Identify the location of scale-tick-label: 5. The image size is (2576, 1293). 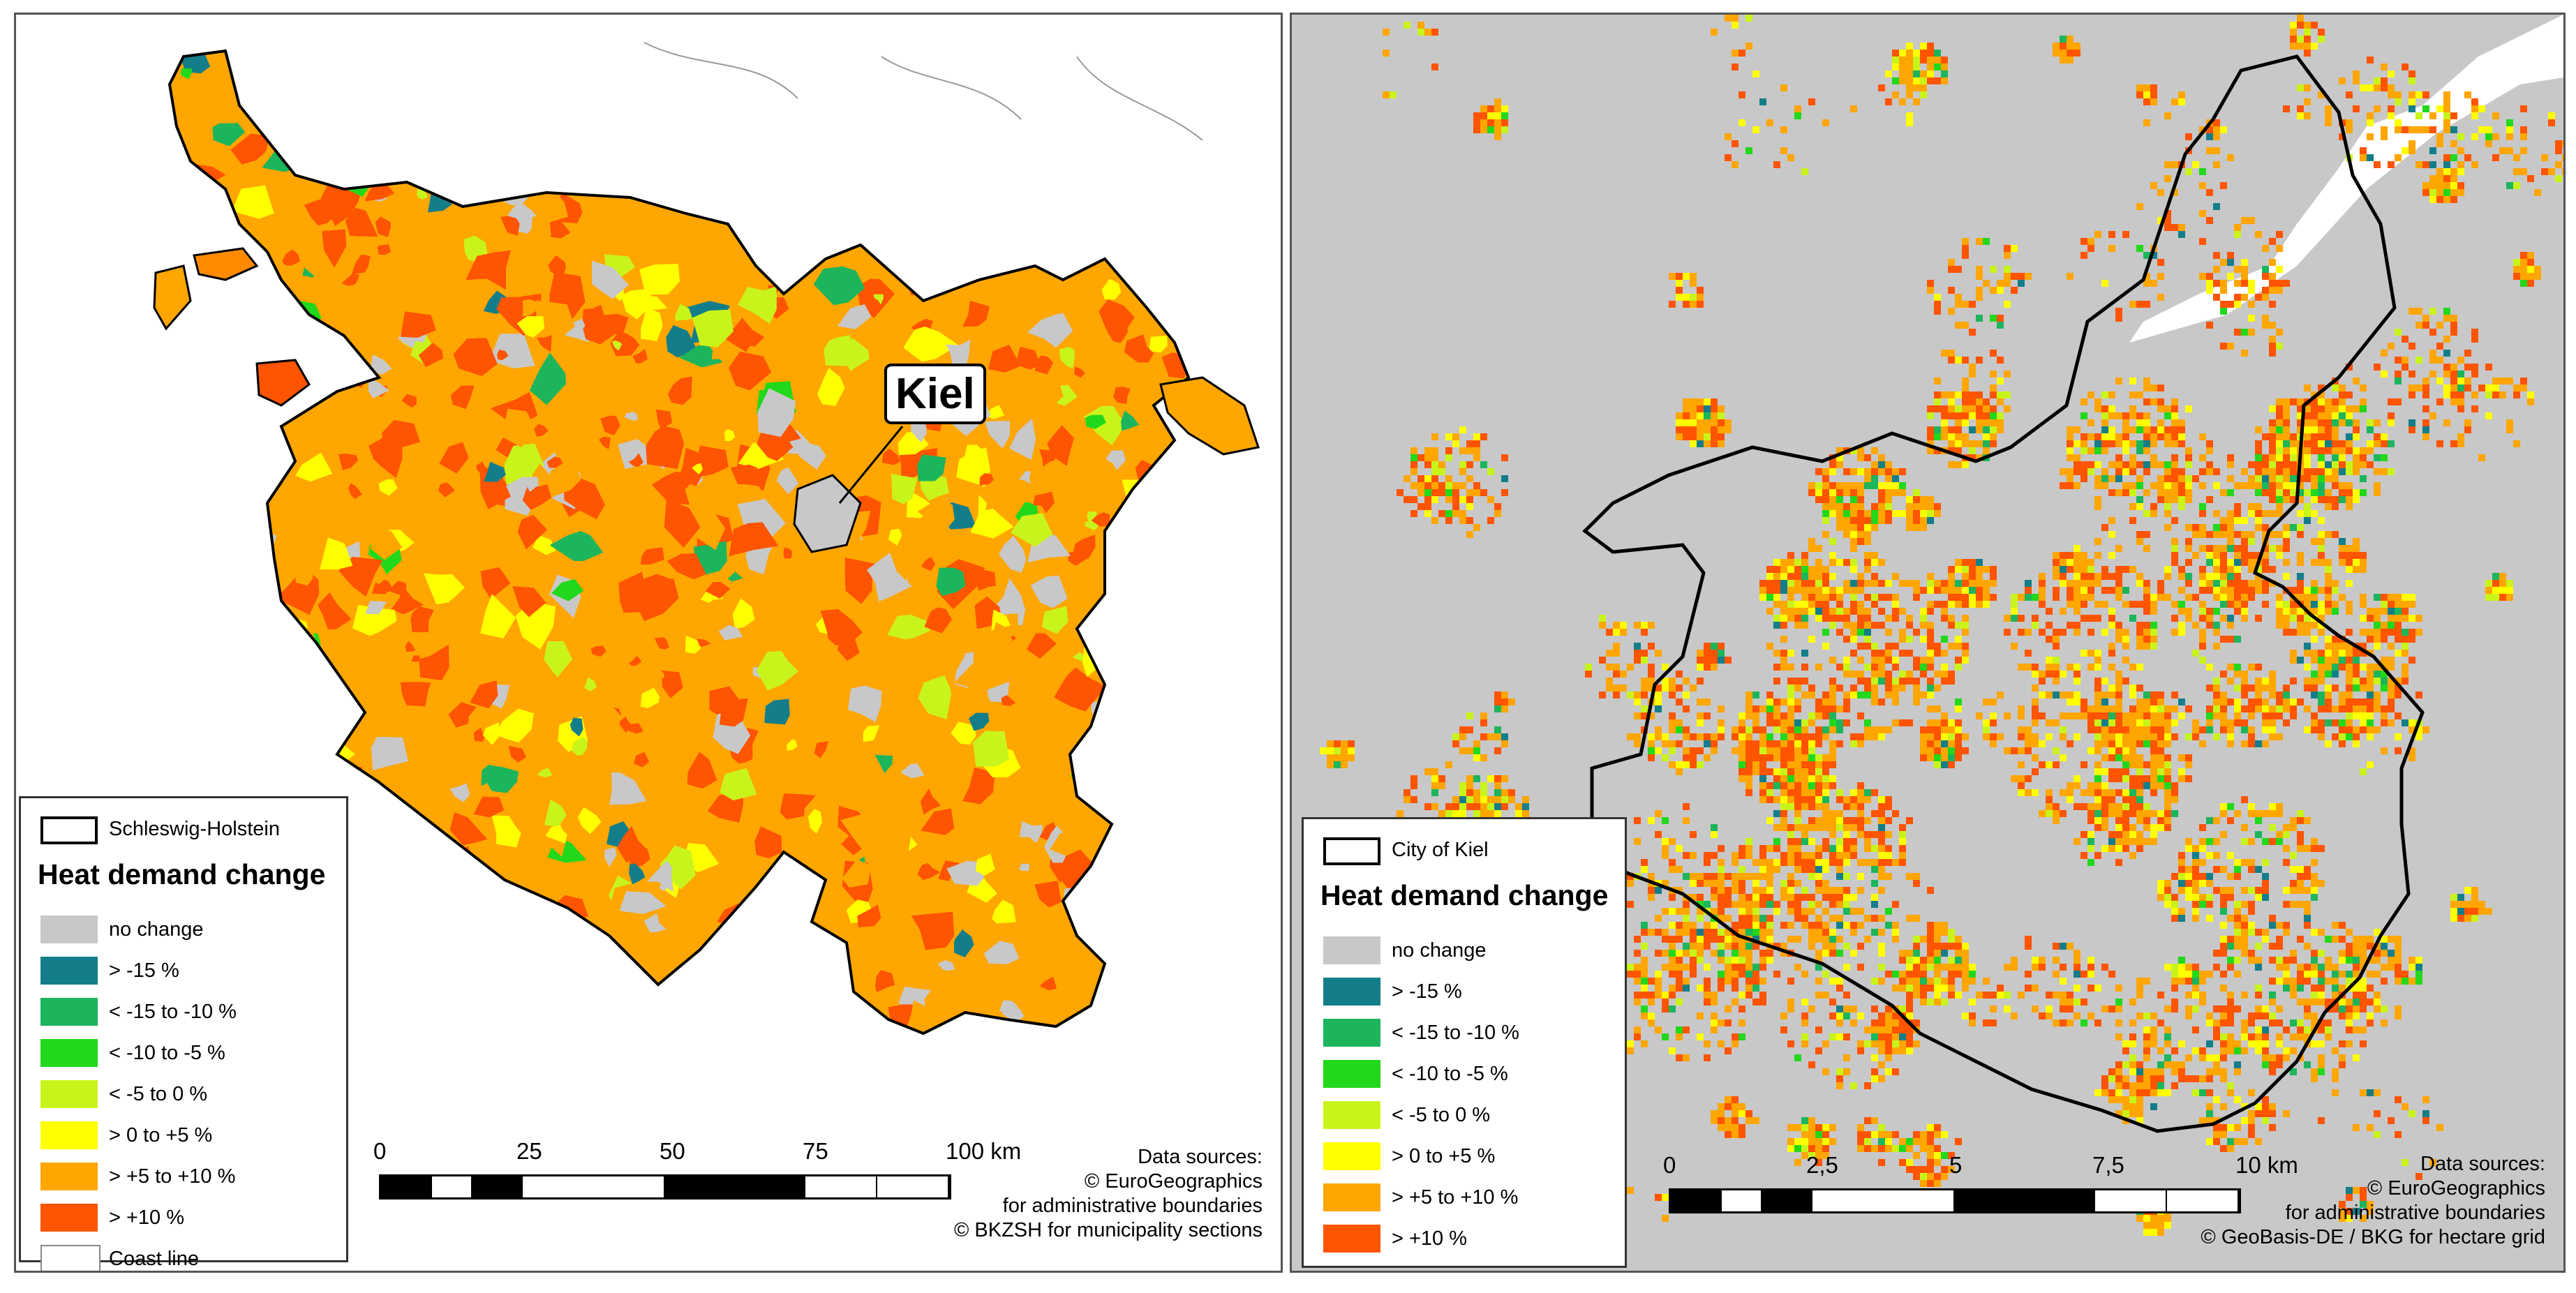
(1956, 1165).